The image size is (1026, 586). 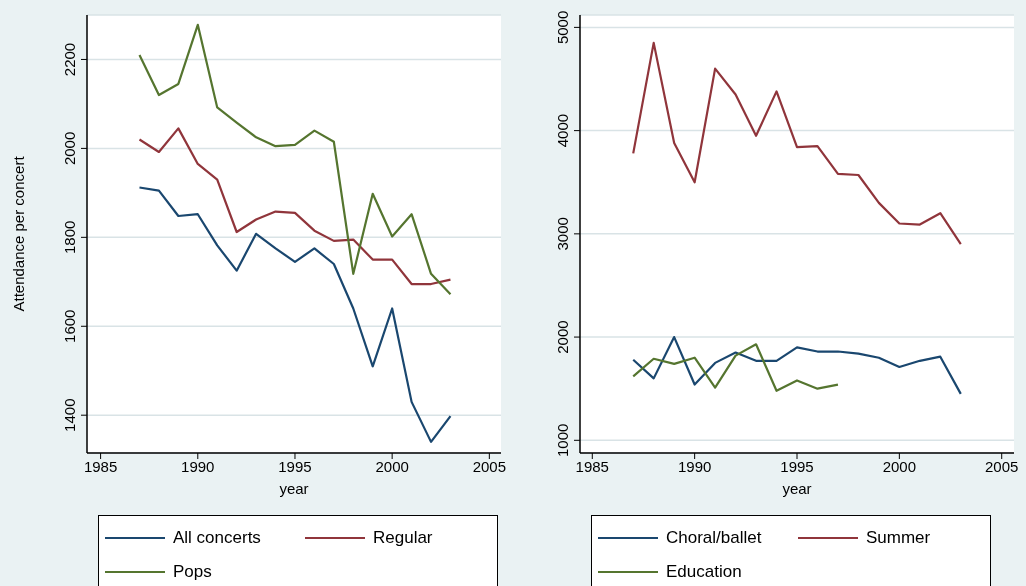 What do you see at coordinates (69, 326) in the screenshot?
I see `y-tick-label: 1600` at bounding box center [69, 326].